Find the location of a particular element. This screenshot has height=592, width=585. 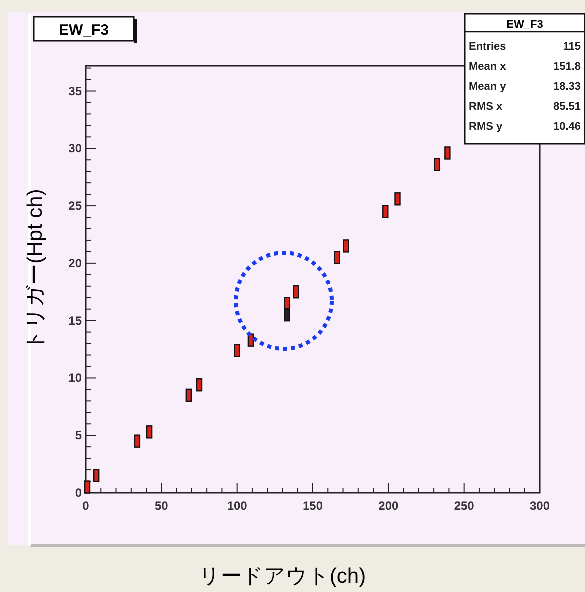

x-tick-label: 200 is located at coordinates (388, 506).